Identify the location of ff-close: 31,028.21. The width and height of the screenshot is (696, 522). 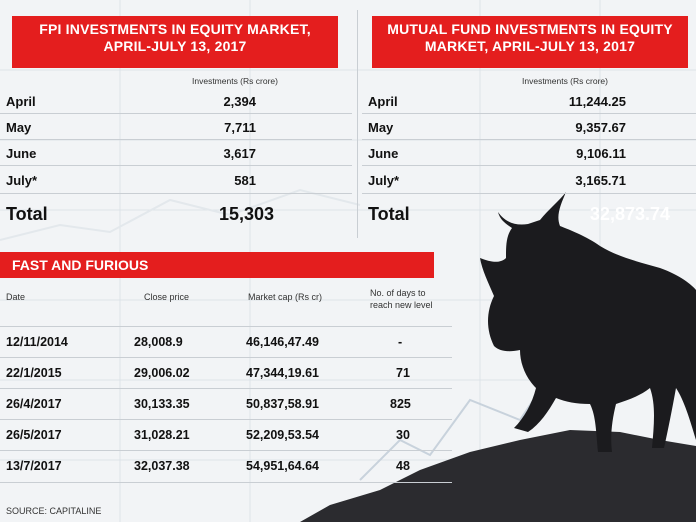
(162, 435).